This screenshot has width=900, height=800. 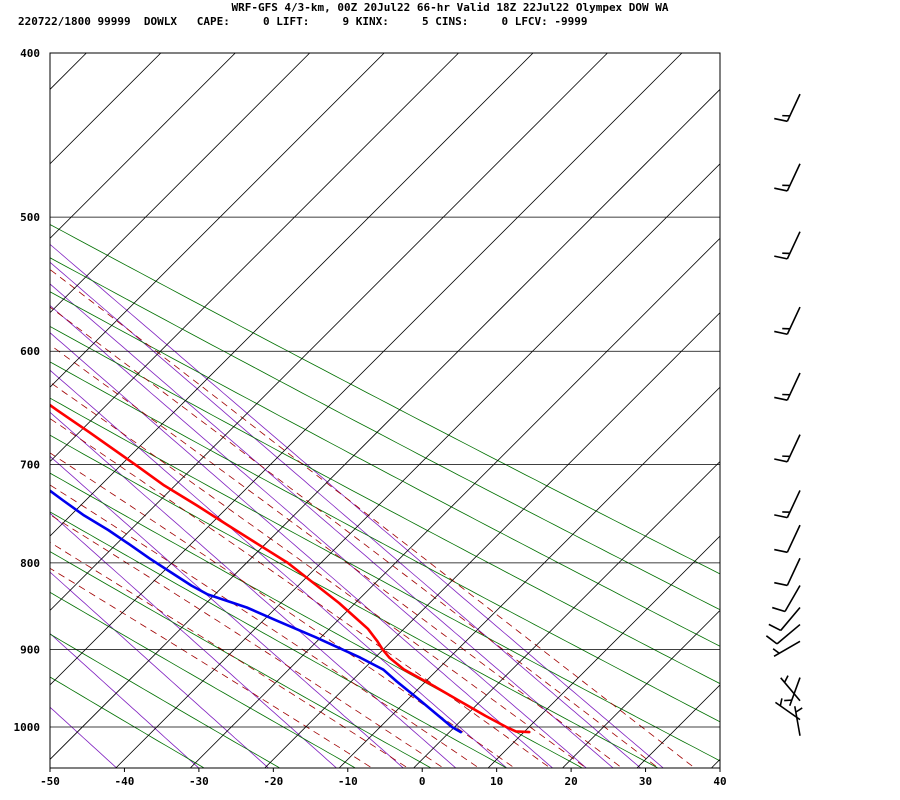 I want to click on x-tick-label: -10, so click(x=348, y=781).